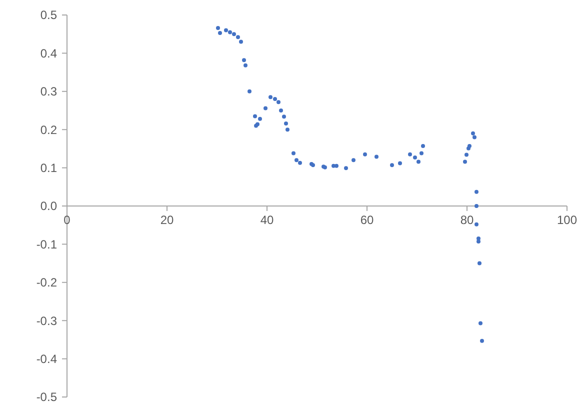  What do you see at coordinates (367, 220) in the screenshot?
I see `x-tick-label: 60` at bounding box center [367, 220].